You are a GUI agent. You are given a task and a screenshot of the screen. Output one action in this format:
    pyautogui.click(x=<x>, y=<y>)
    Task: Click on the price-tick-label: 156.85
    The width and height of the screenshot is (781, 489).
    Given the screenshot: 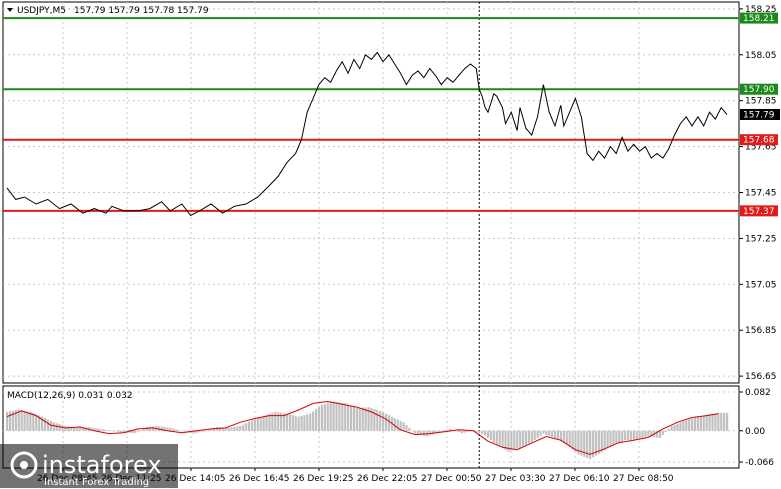 What is the action you would take?
    pyautogui.click(x=761, y=331)
    